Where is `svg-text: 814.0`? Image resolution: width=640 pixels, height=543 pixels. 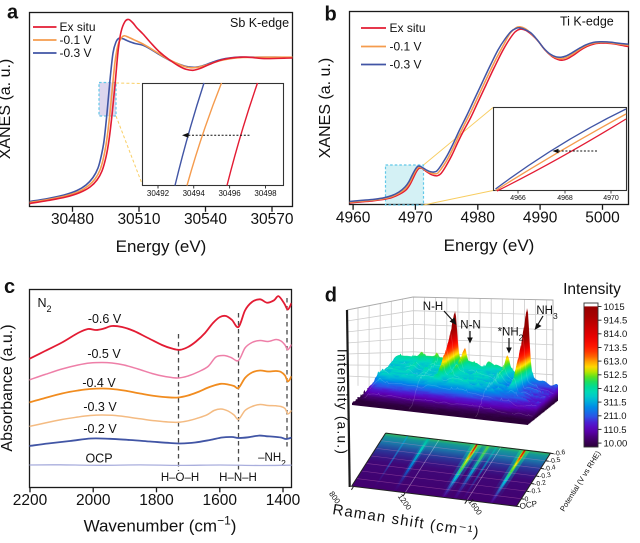 svg-text: 814.0 is located at coordinates (616, 334).